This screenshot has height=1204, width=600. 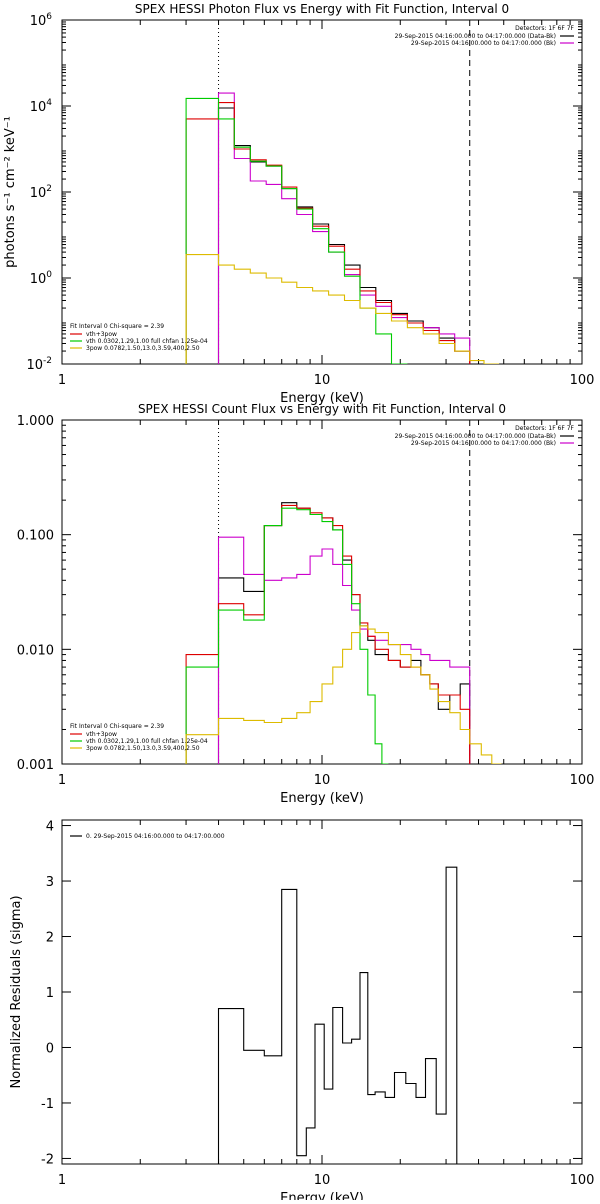 What do you see at coordinates (50, 882) in the screenshot?
I see `y-tick-label: 3` at bounding box center [50, 882].